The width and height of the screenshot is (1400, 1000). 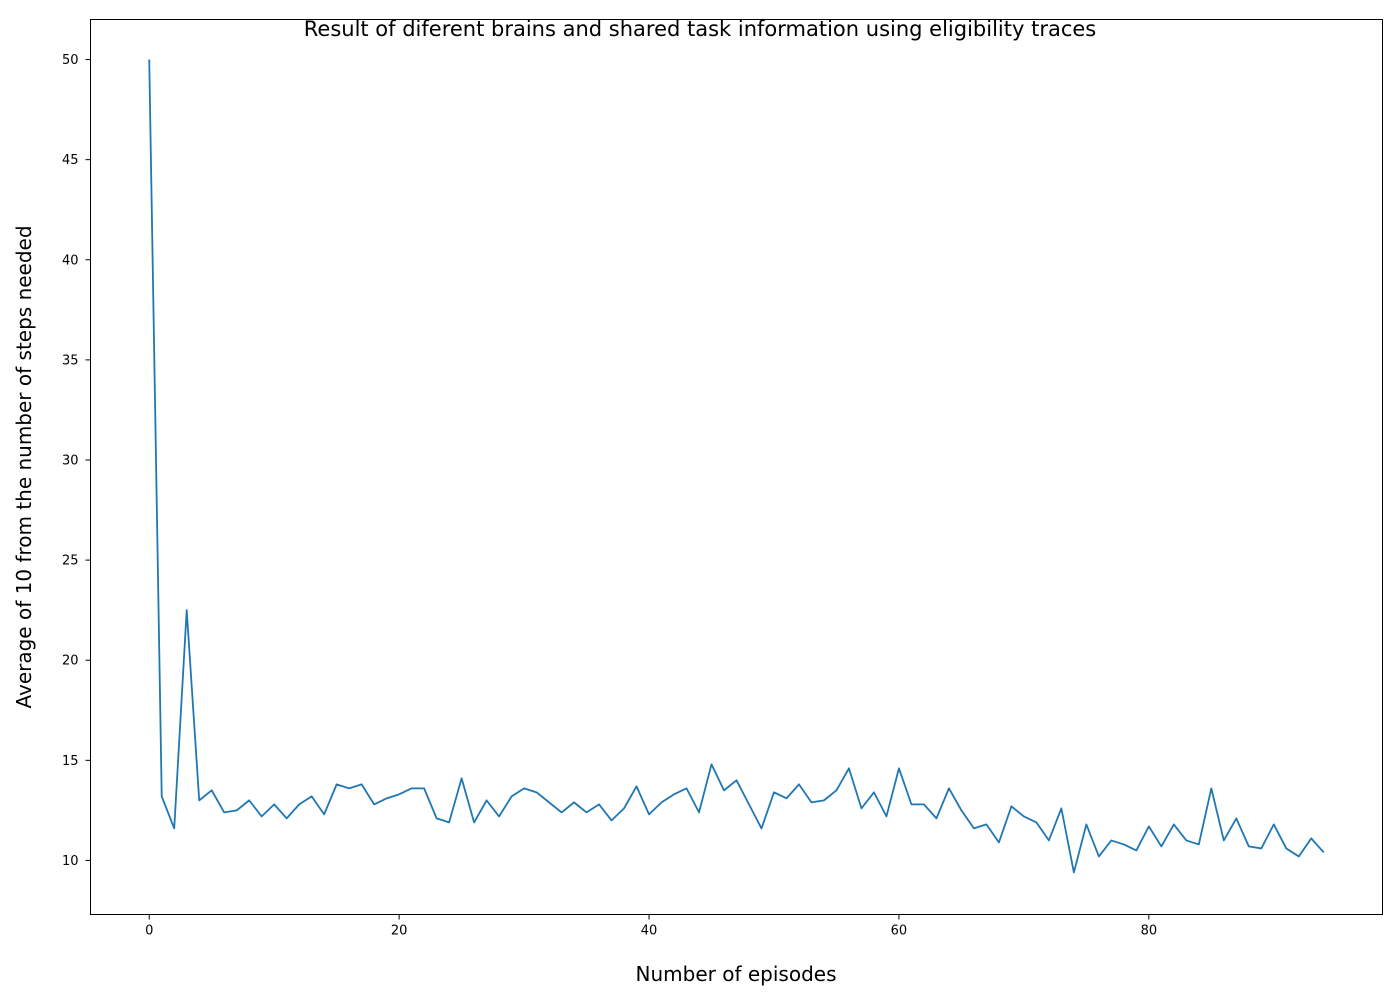 I want to click on y-tick-label: 20, so click(x=70, y=661).